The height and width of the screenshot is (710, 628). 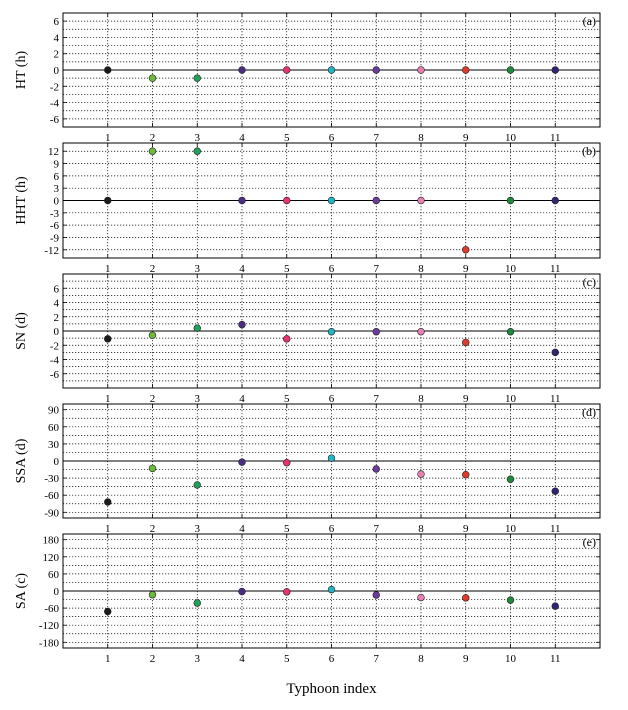 I want to click on y-tick-label: -90, so click(x=51, y=513).